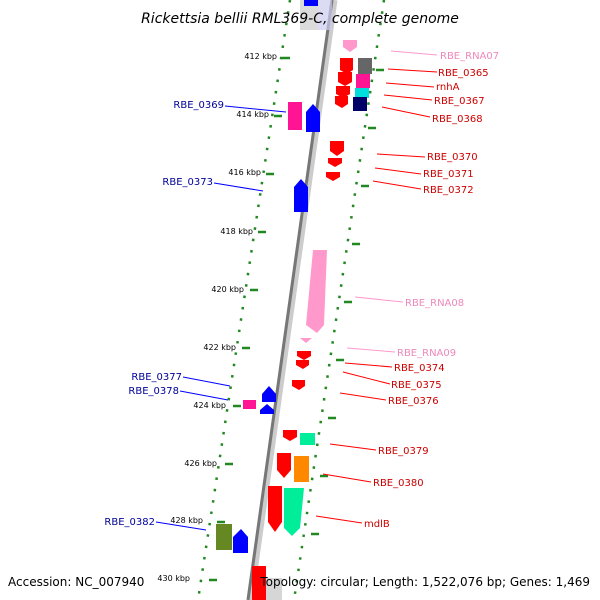 The height and width of the screenshot is (600, 600). What do you see at coordinates (306, 340) in the screenshot?
I see `gene-rna09` at bounding box center [306, 340].